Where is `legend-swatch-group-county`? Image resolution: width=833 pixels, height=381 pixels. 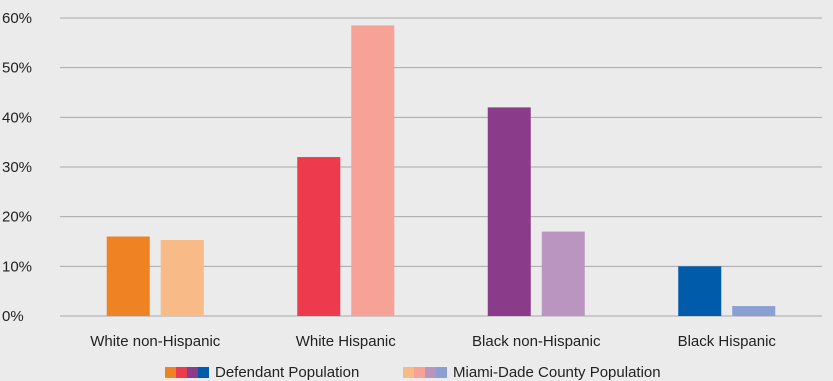 legend-swatch-group-county is located at coordinates (425, 372).